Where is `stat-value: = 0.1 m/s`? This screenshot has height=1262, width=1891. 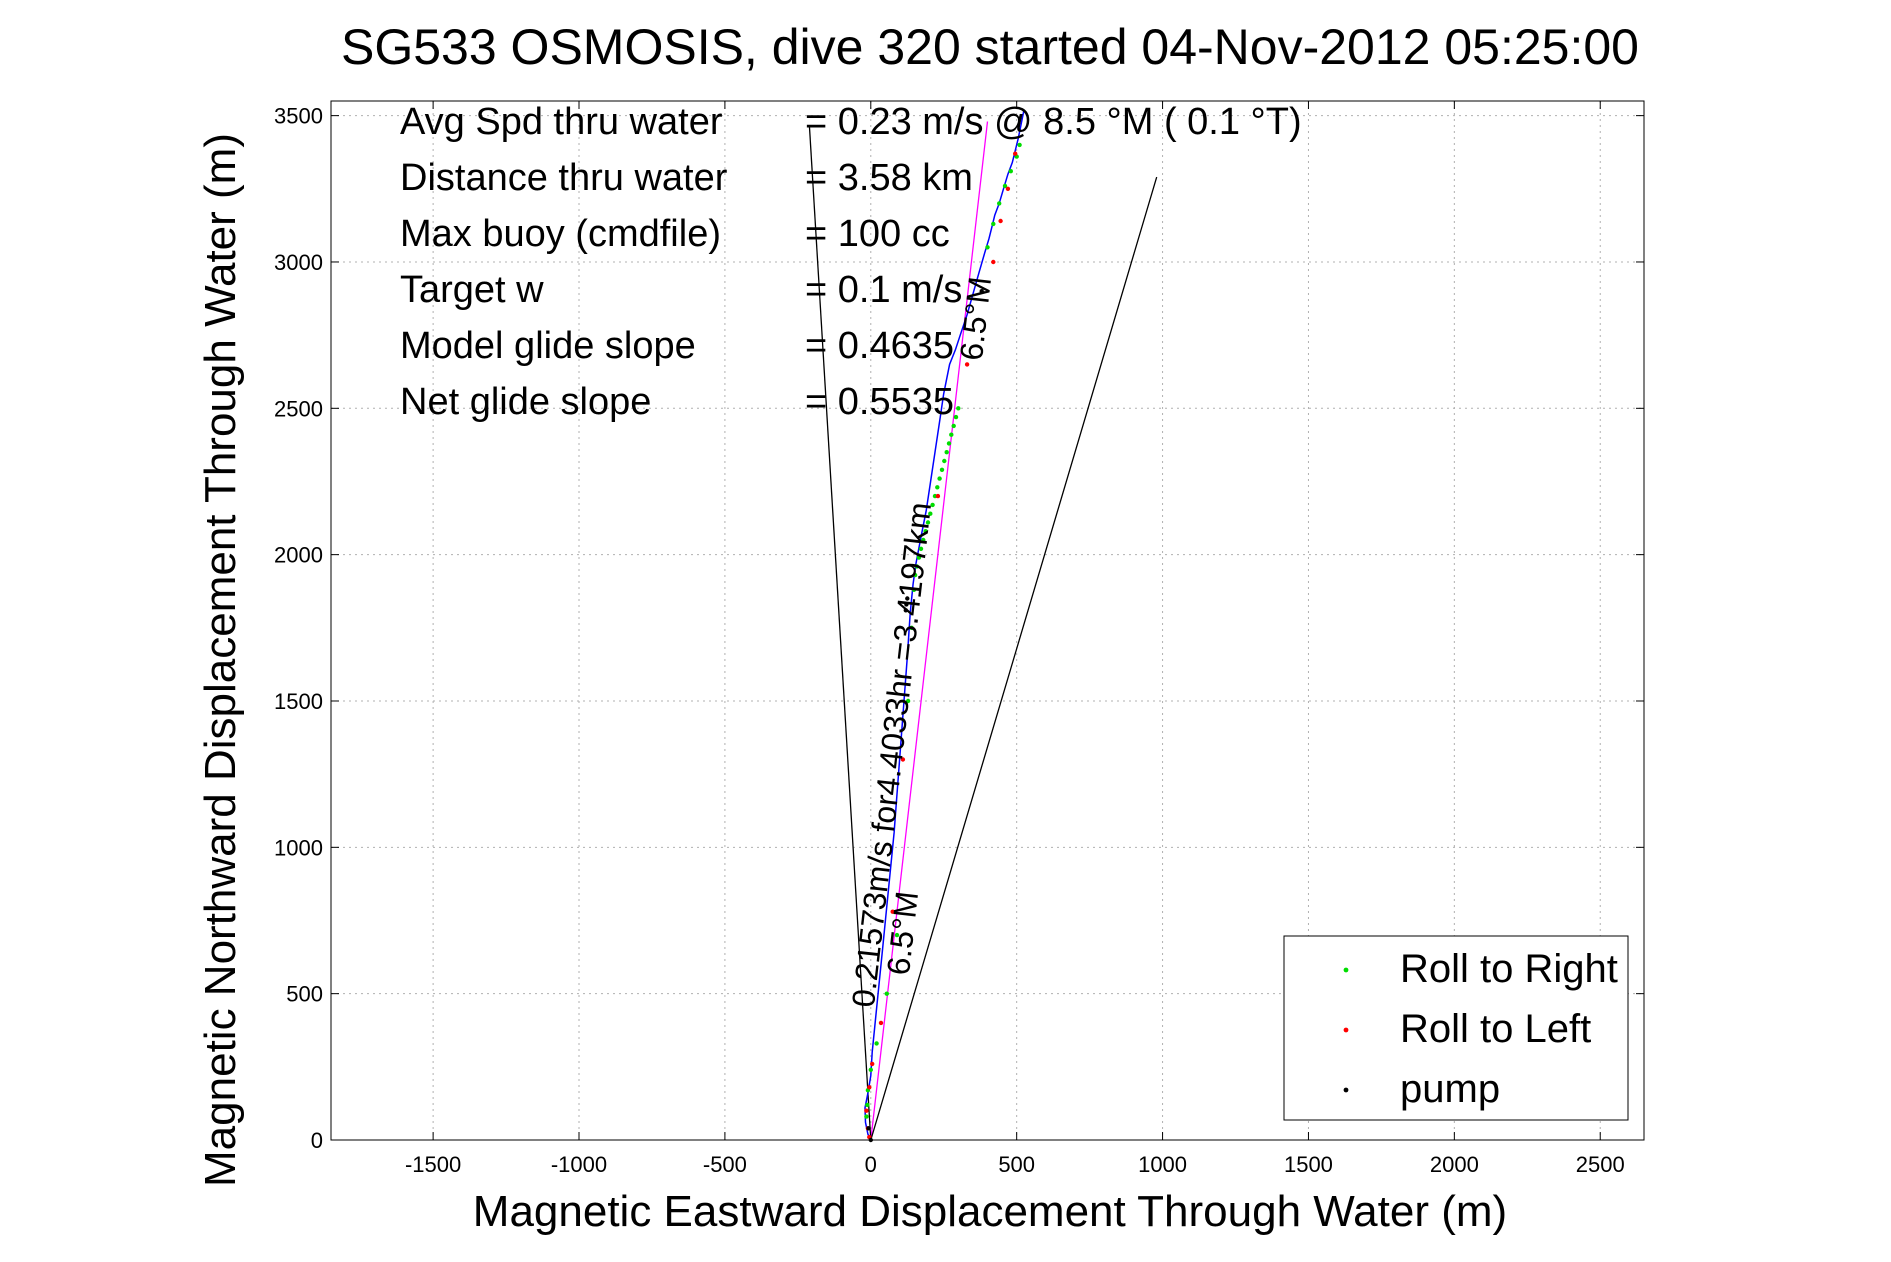
stat-value: = 0.1 m/s is located at coordinates (883, 290).